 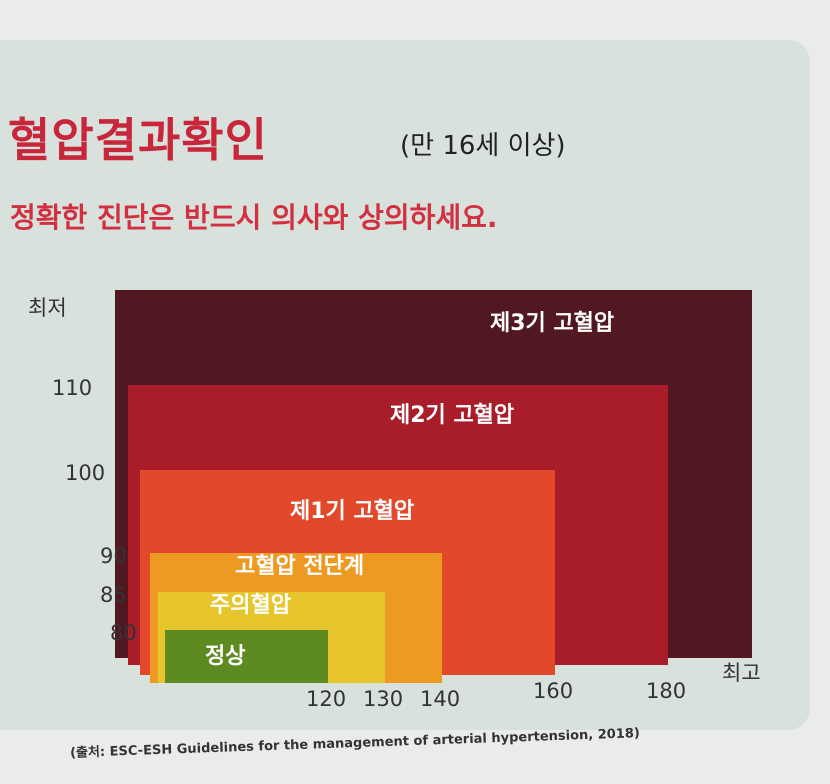 What do you see at coordinates (553, 691) in the screenshot?
I see `x-tick-label: 160` at bounding box center [553, 691].